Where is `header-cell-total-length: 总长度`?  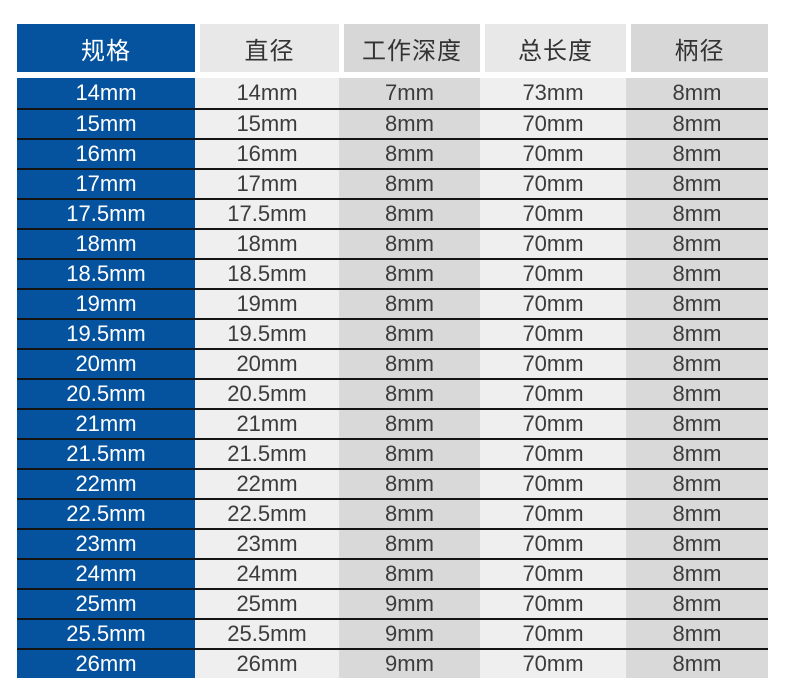 header-cell-total-length: 总长度 is located at coordinates (553, 48).